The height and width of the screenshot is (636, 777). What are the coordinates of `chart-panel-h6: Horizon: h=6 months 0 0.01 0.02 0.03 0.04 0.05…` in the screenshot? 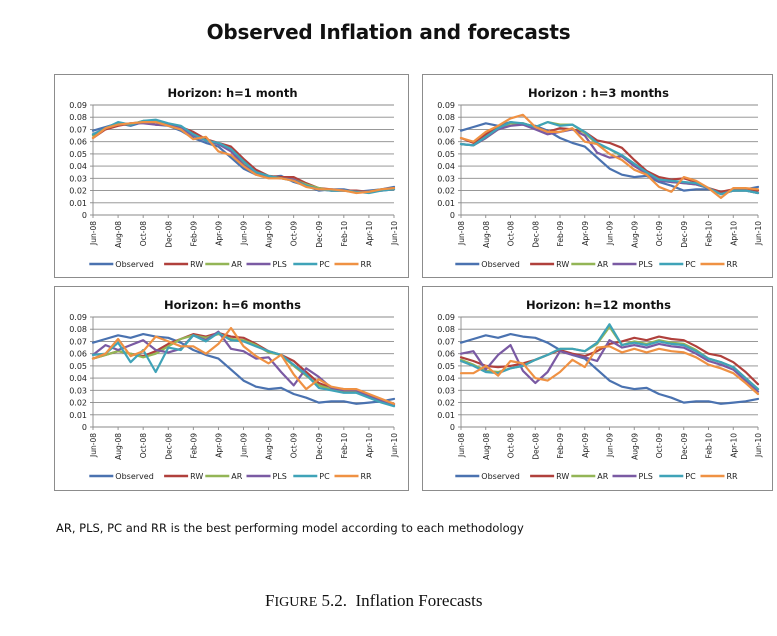 It's located at (231, 388).